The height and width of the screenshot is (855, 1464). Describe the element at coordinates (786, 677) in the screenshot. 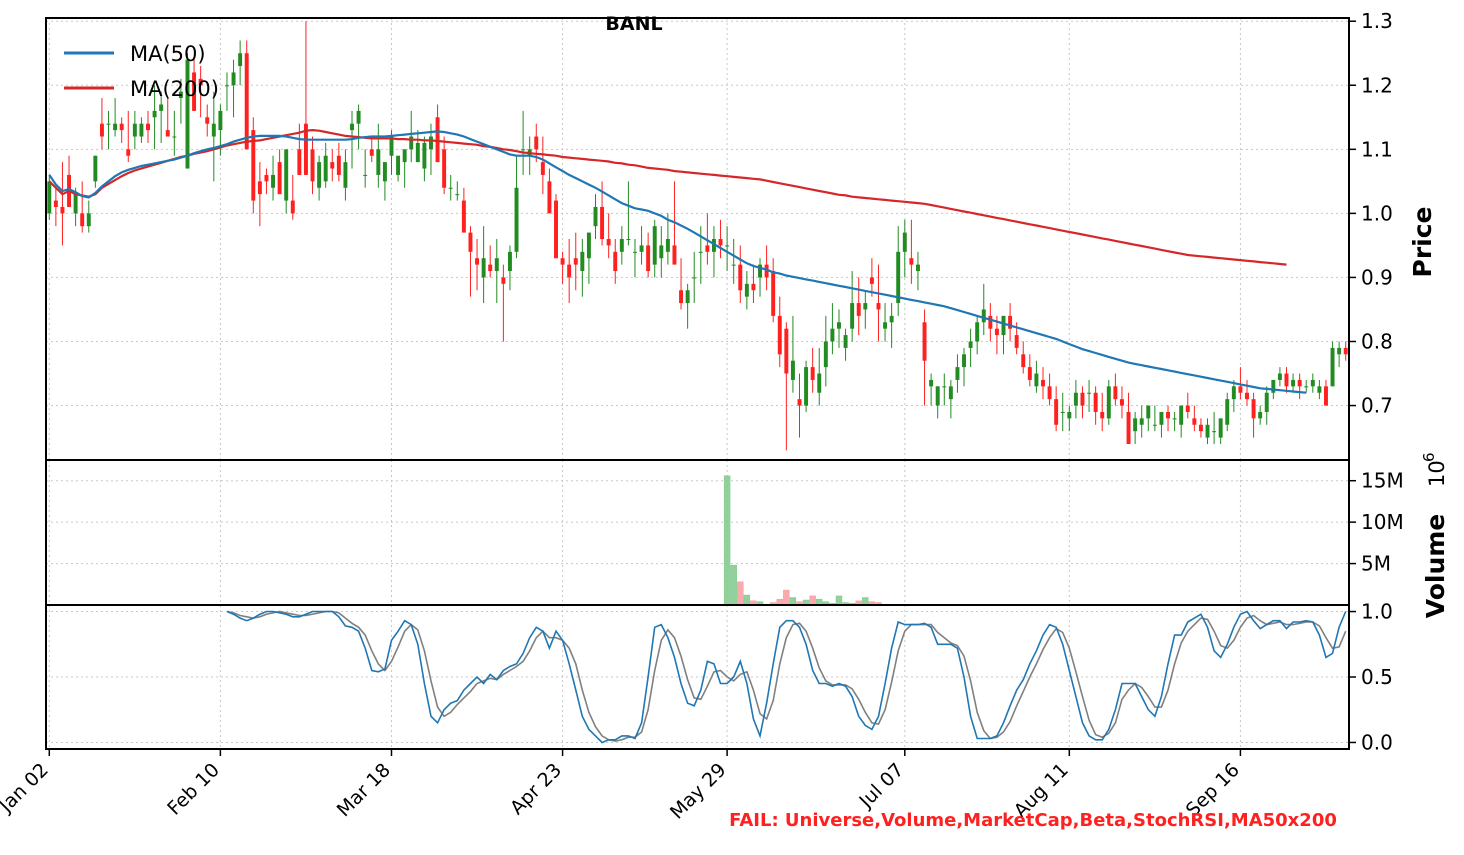

I see `stochrsi-k-line` at that location.